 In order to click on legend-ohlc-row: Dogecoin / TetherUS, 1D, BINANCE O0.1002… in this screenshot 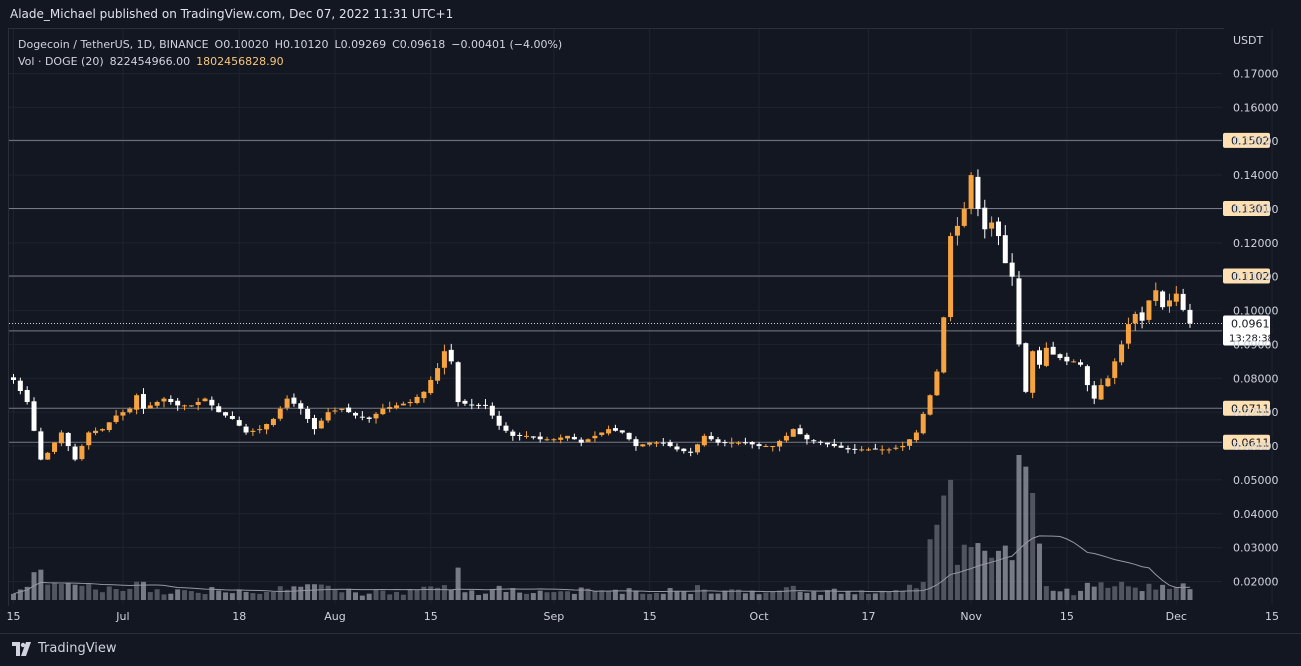, I will do `click(290, 44)`.